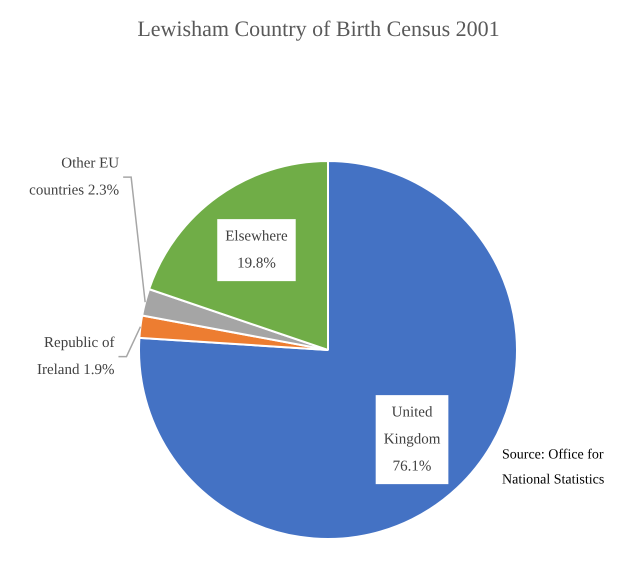 The width and height of the screenshot is (637, 562). What do you see at coordinates (553, 468) in the screenshot?
I see `source-note: Source: Office for National Statistics` at bounding box center [553, 468].